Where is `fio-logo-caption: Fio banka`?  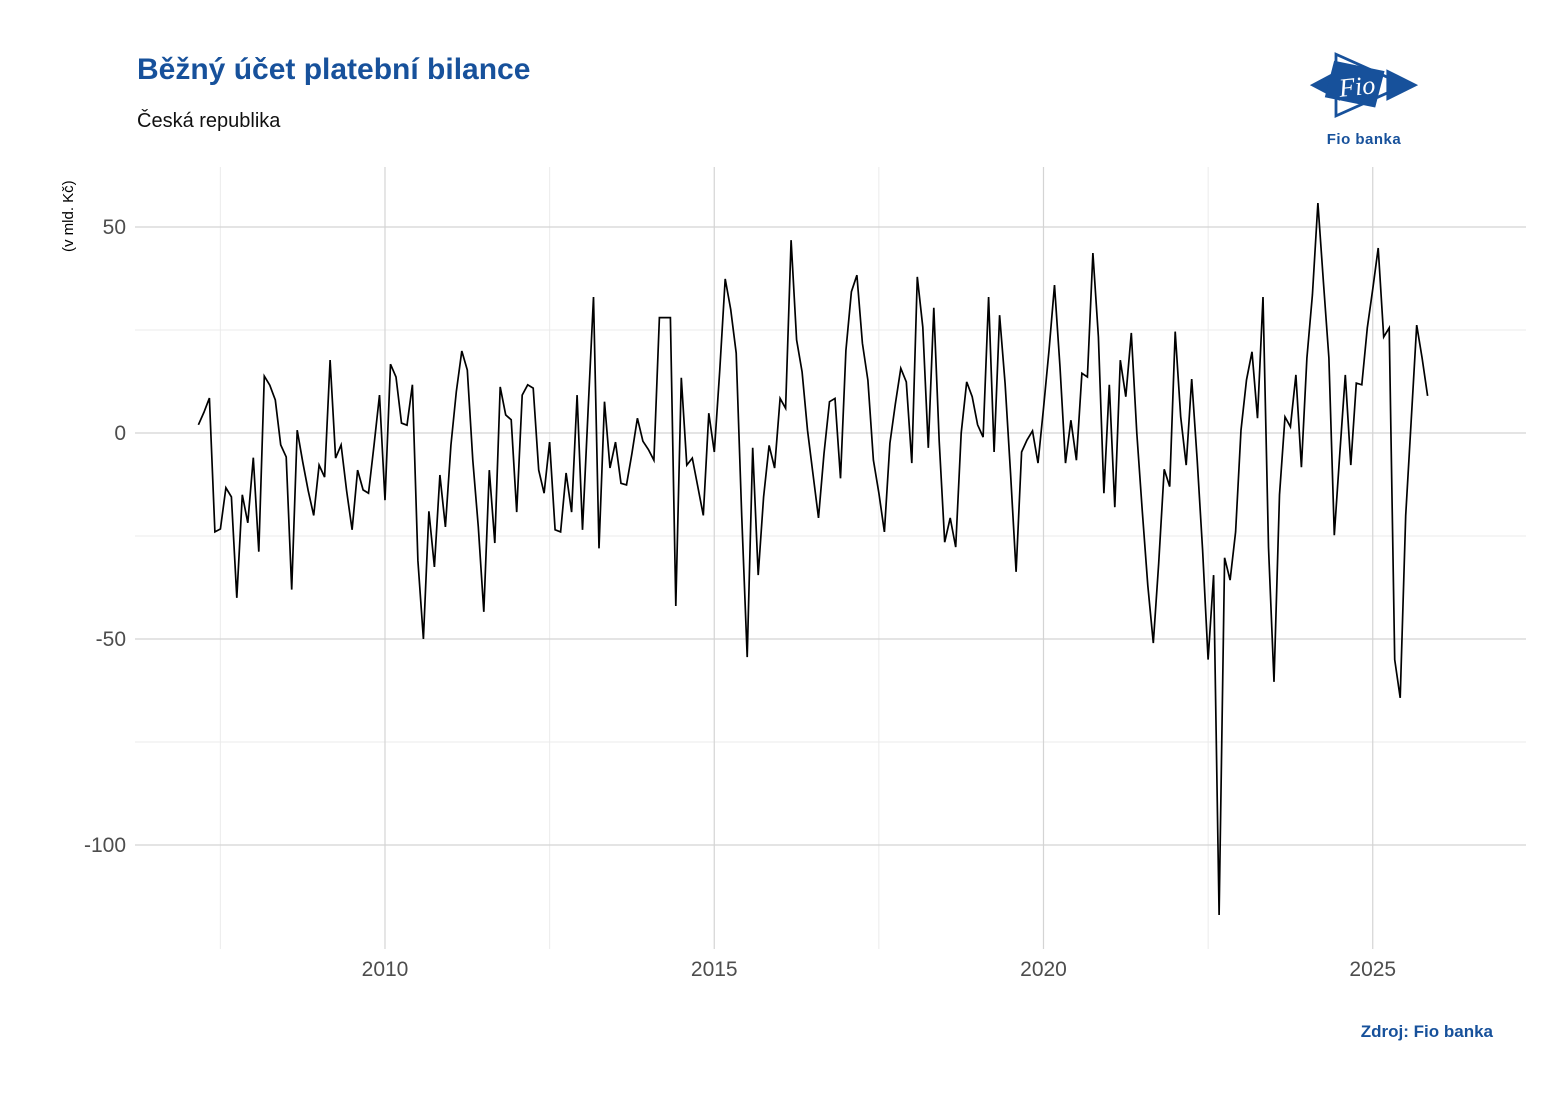 fio-logo-caption: Fio banka is located at coordinates (1364, 139).